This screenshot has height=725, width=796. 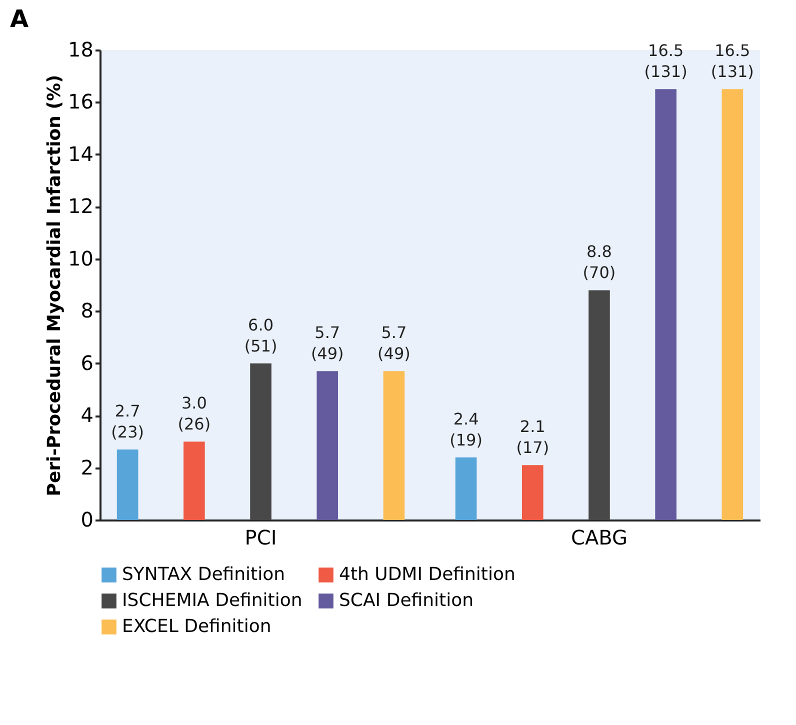 I want to click on y-tick-label: 8, so click(x=87, y=310).